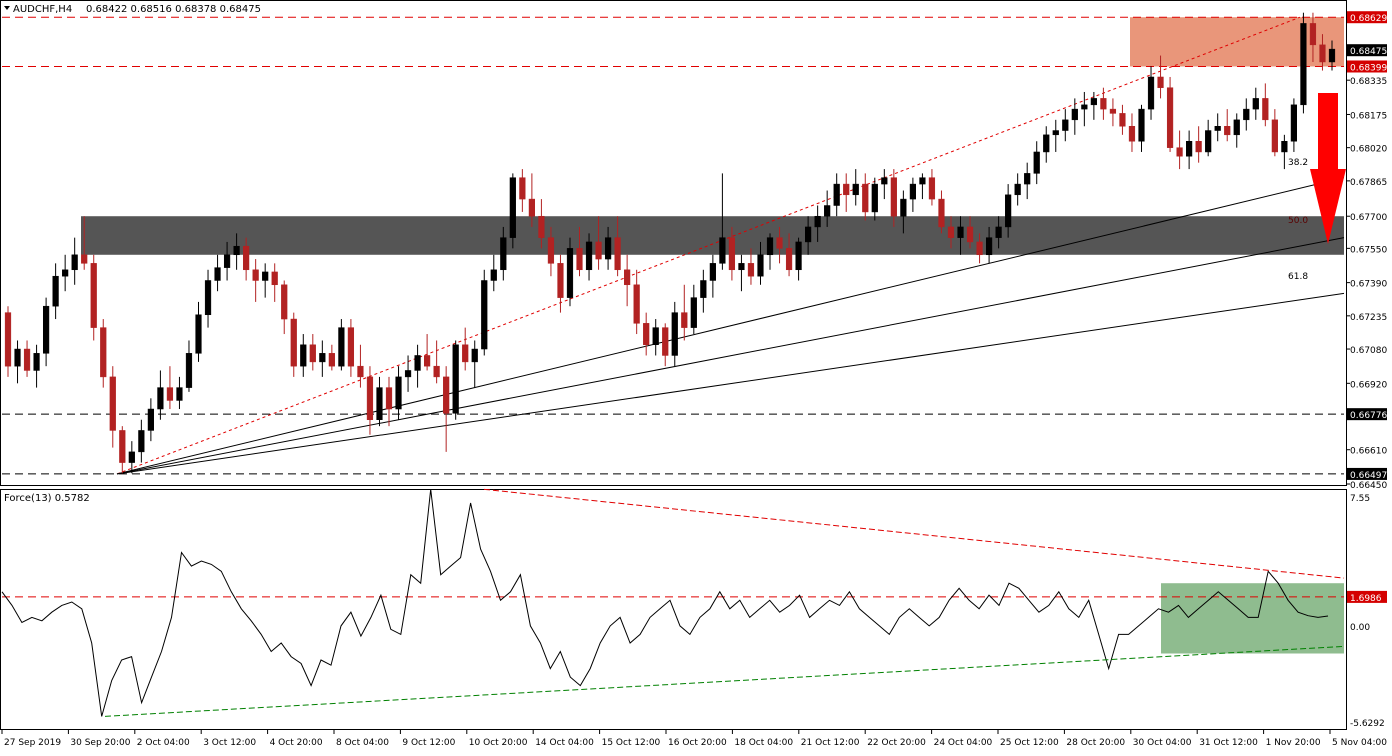 The image size is (1392, 756). I want to click on time-tick-label: 5 Nov 04:00, so click(1359, 743).